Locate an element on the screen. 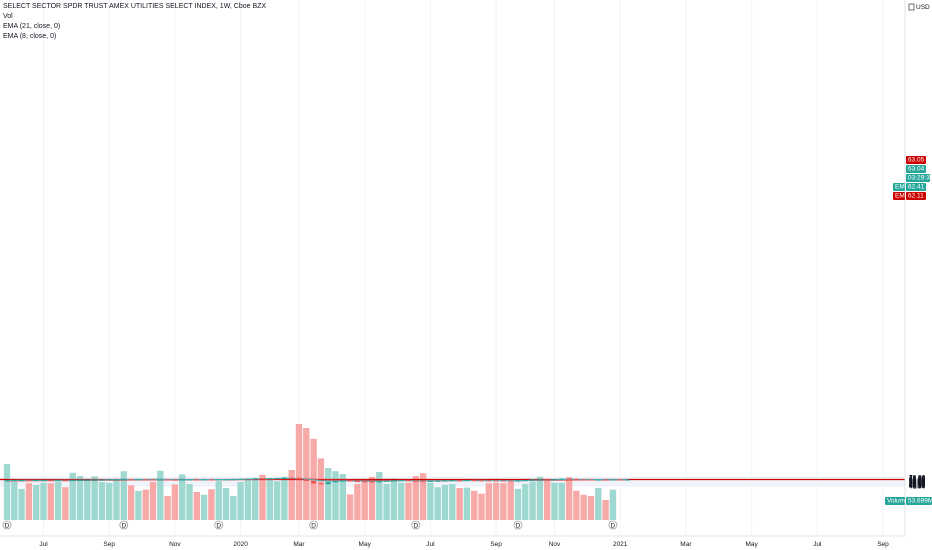 This screenshot has width=932, height=550. ema21-axis-label-bg is located at coordinates (899, 196).